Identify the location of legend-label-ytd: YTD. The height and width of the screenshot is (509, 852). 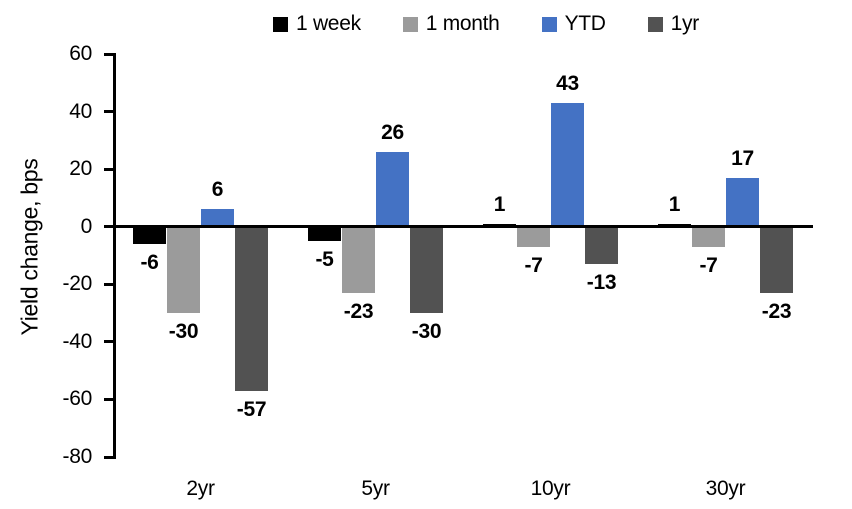
(585, 23).